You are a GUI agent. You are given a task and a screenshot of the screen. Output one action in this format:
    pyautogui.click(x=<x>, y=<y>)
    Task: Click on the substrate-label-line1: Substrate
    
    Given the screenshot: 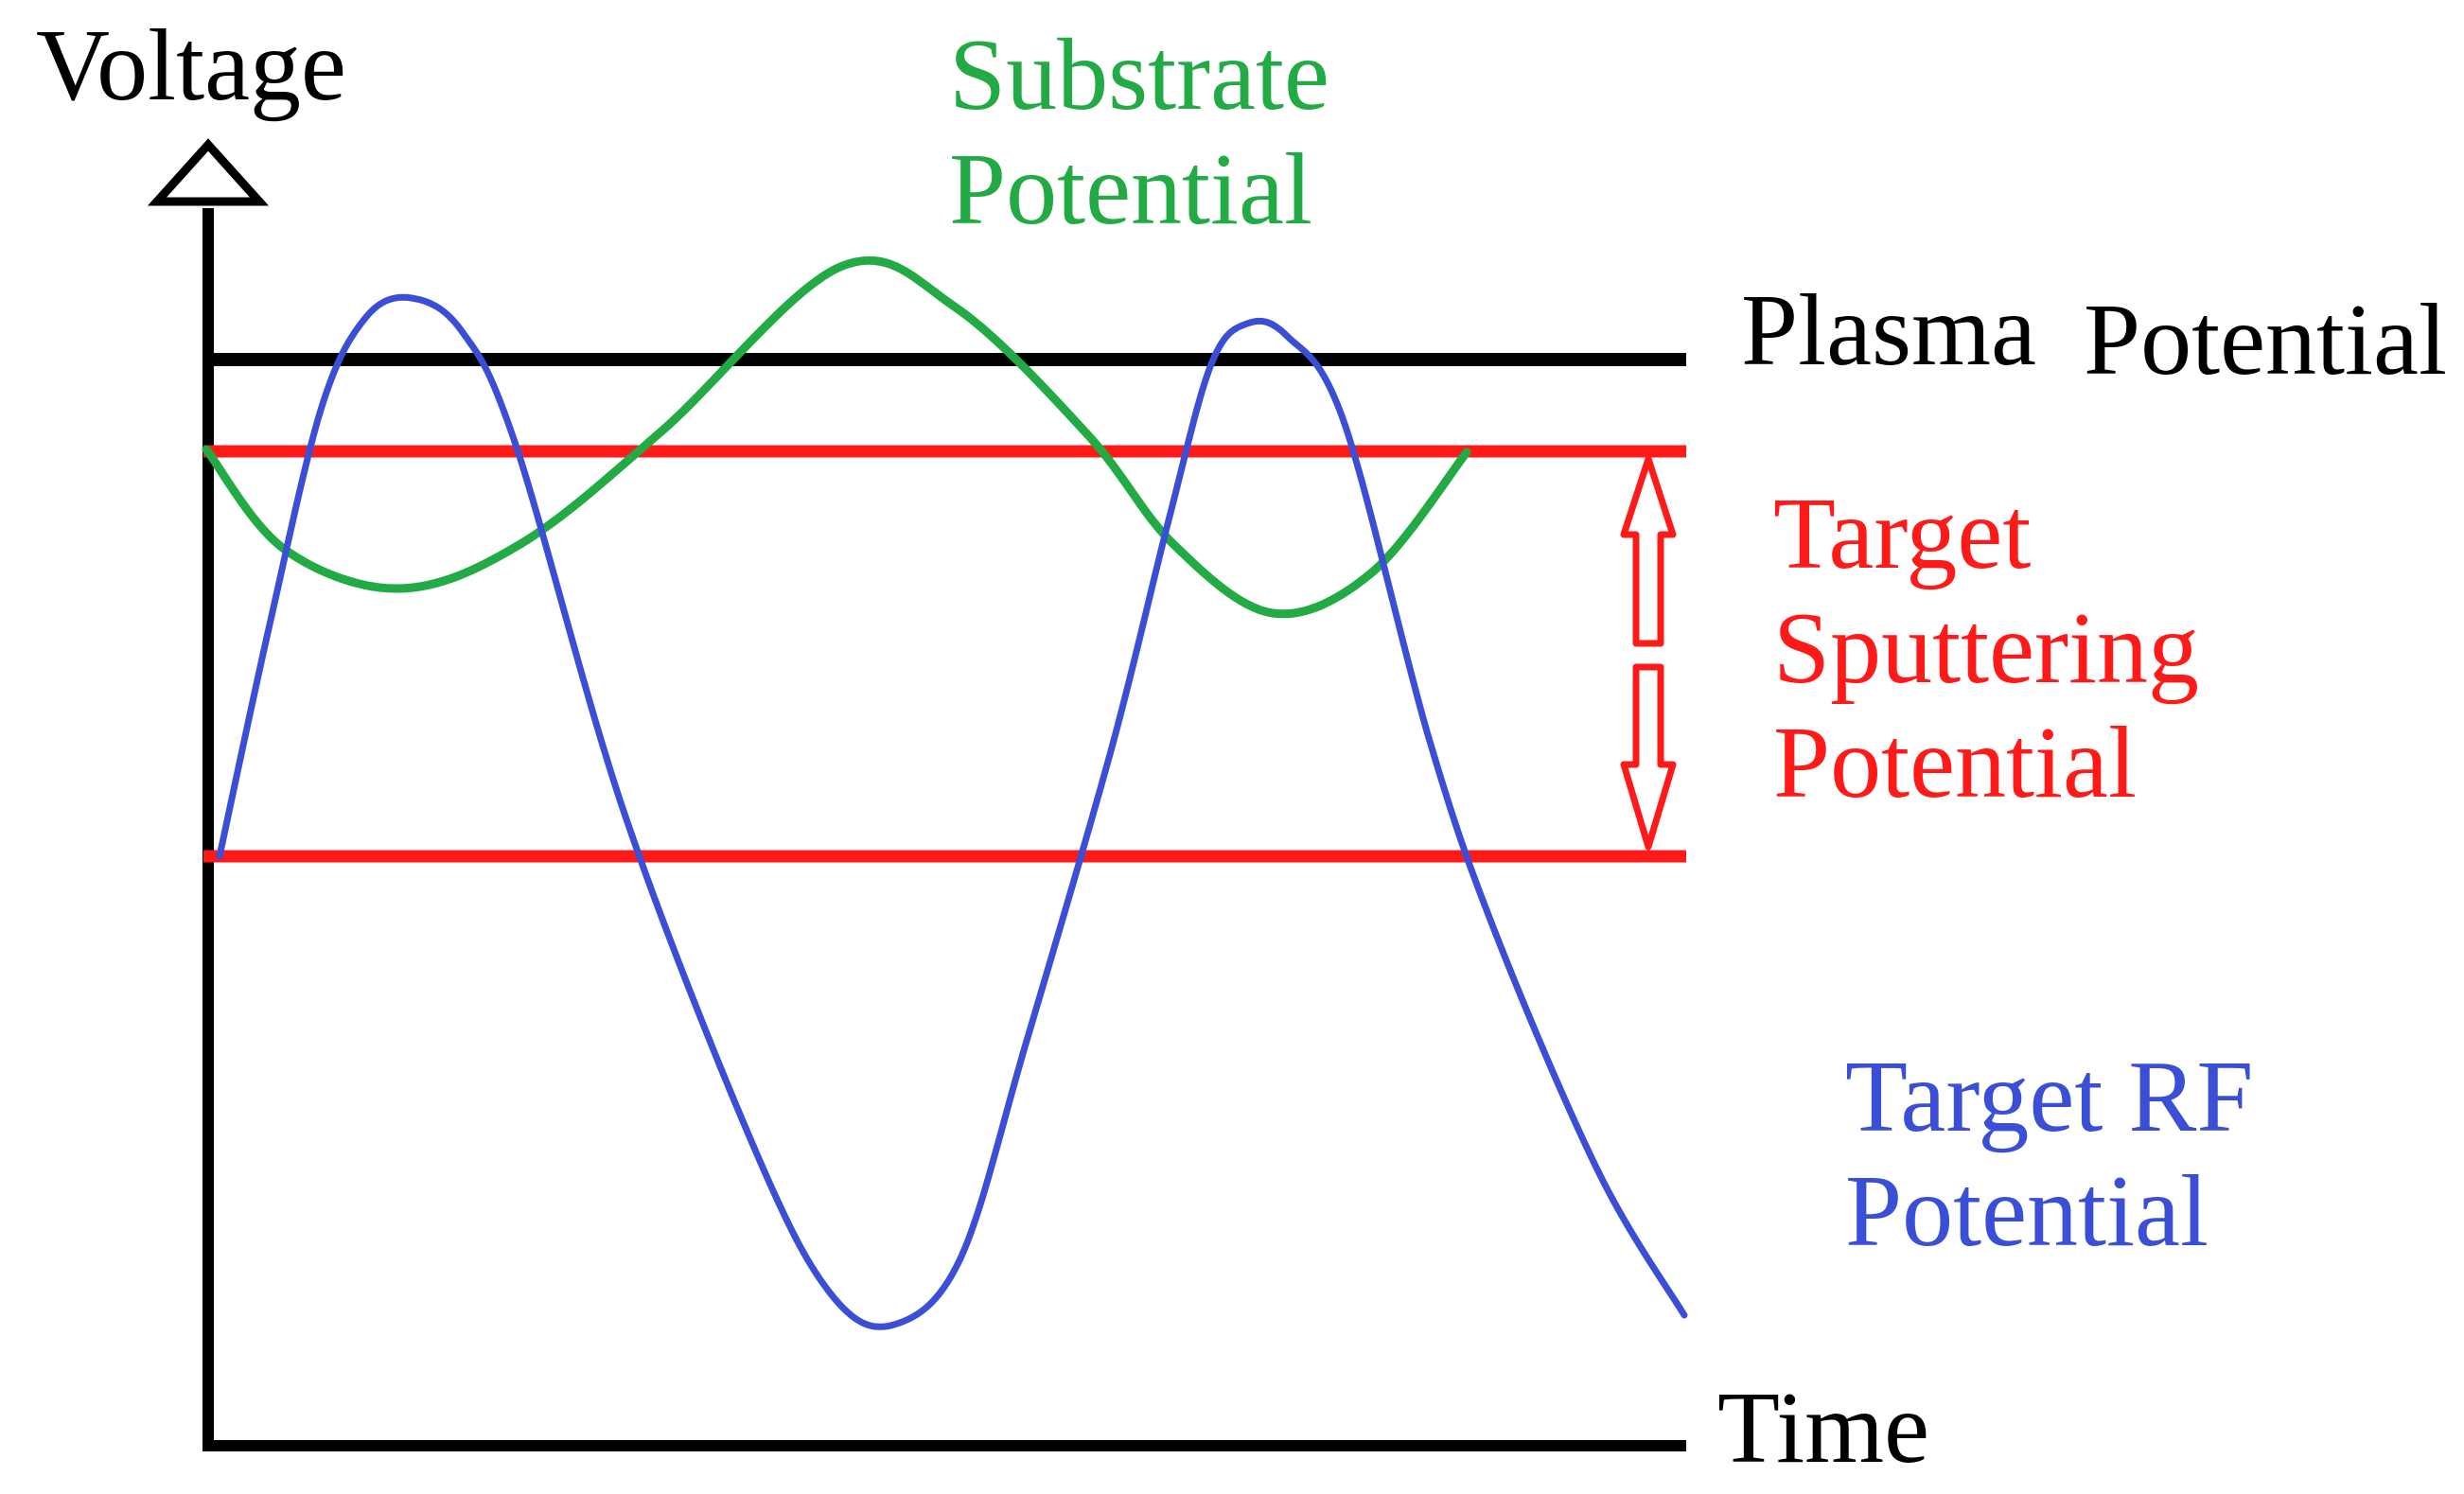 What is the action you would take?
    pyautogui.click(x=1139, y=75)
    